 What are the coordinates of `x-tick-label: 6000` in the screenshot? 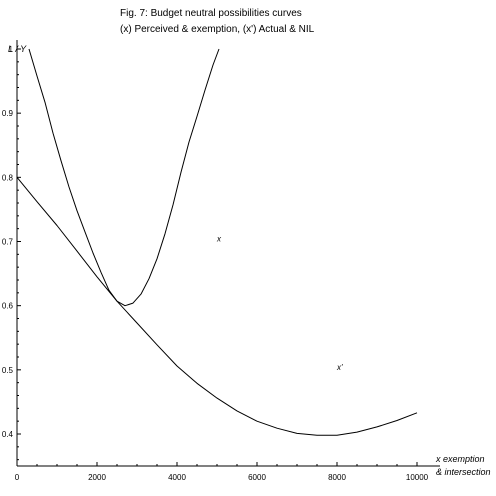 It's located at (257, 477).